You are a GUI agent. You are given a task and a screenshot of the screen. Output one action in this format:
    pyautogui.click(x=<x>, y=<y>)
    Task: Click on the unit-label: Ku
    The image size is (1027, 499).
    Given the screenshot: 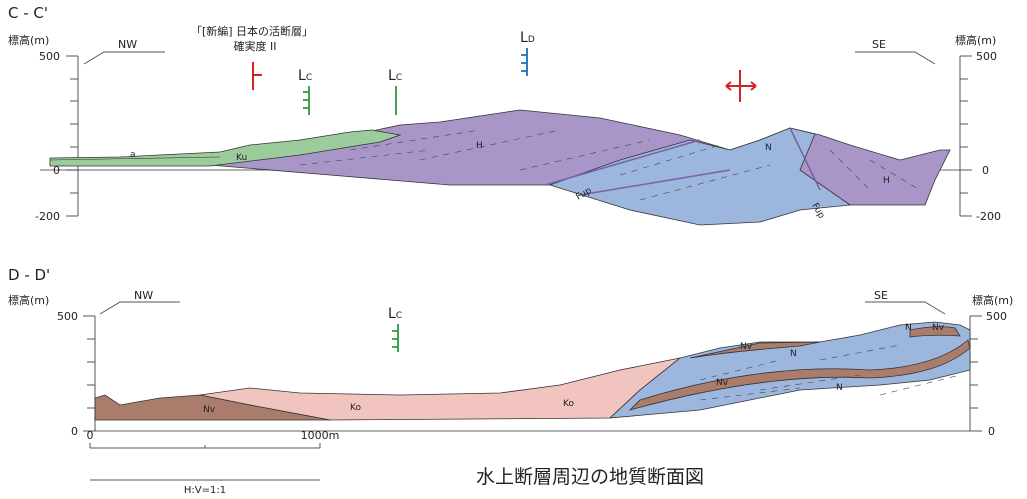 What is the action you would take?
    pyautogui.click(x=241, y=158)
    